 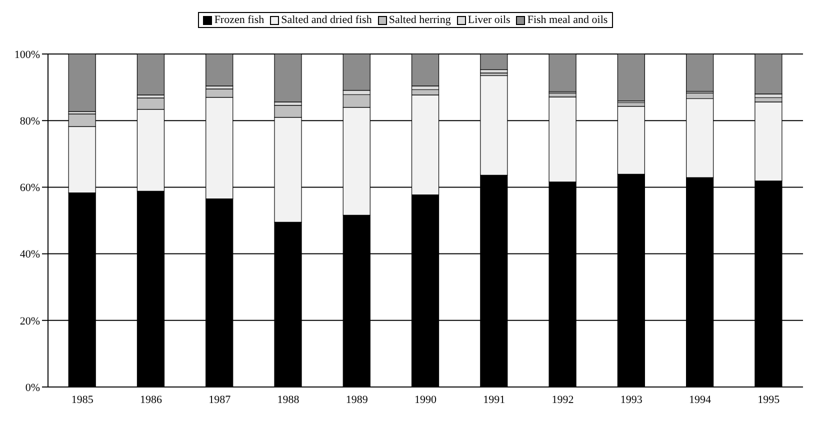 I want to click on y-tick-label: 0%, so click(x=32, y=388).